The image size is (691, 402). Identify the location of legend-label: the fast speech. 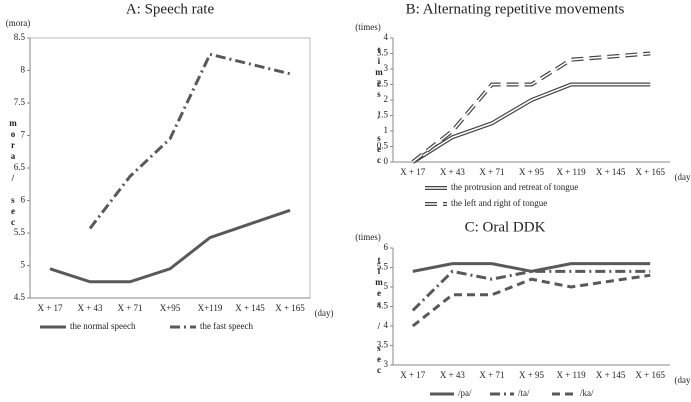
(226, 326).